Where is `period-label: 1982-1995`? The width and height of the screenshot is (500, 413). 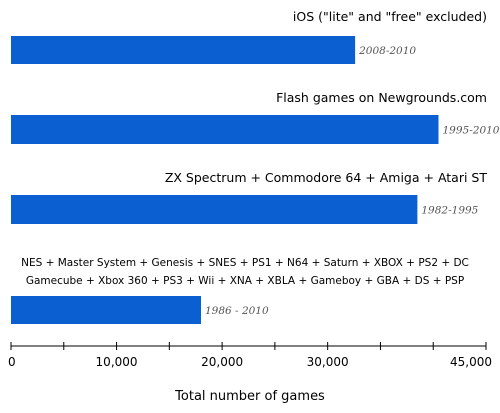 period-label: 1982-1995 is located at coordinates (449, 211).